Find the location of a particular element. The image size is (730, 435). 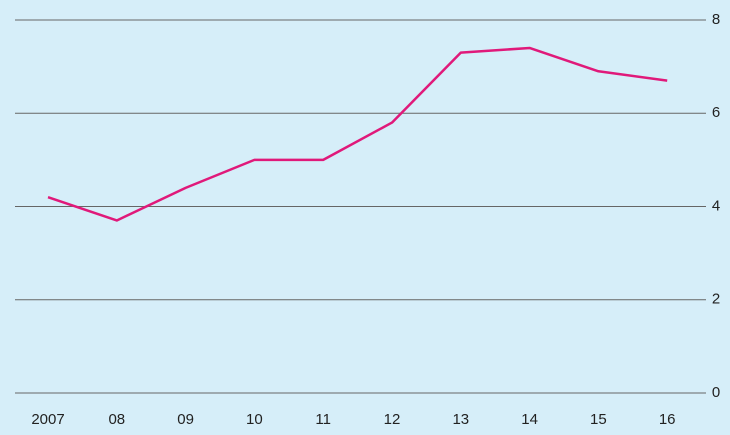

x-tick-label: 15 is located at coordinates (598, 419).